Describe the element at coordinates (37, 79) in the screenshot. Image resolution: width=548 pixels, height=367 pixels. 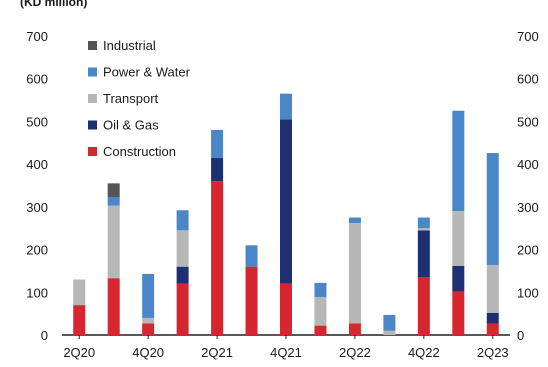
I see `y-tick-label: 600` at that location.